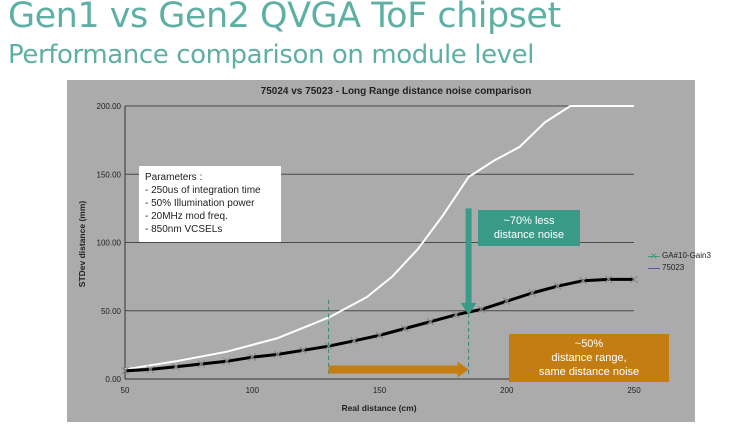  I want to click on x-tick-label: 150, so click(380, 390).